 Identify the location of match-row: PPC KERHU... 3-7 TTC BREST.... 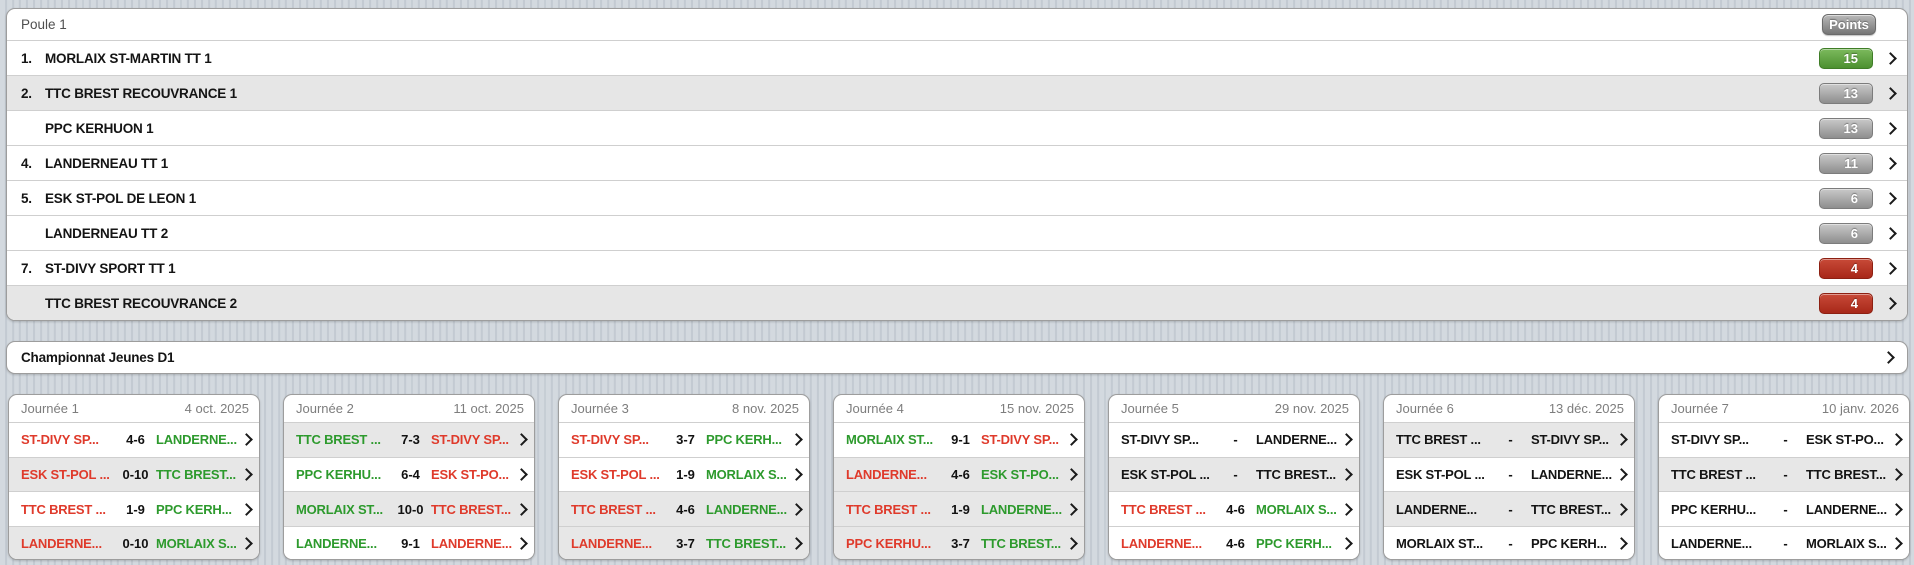
(959, 542).